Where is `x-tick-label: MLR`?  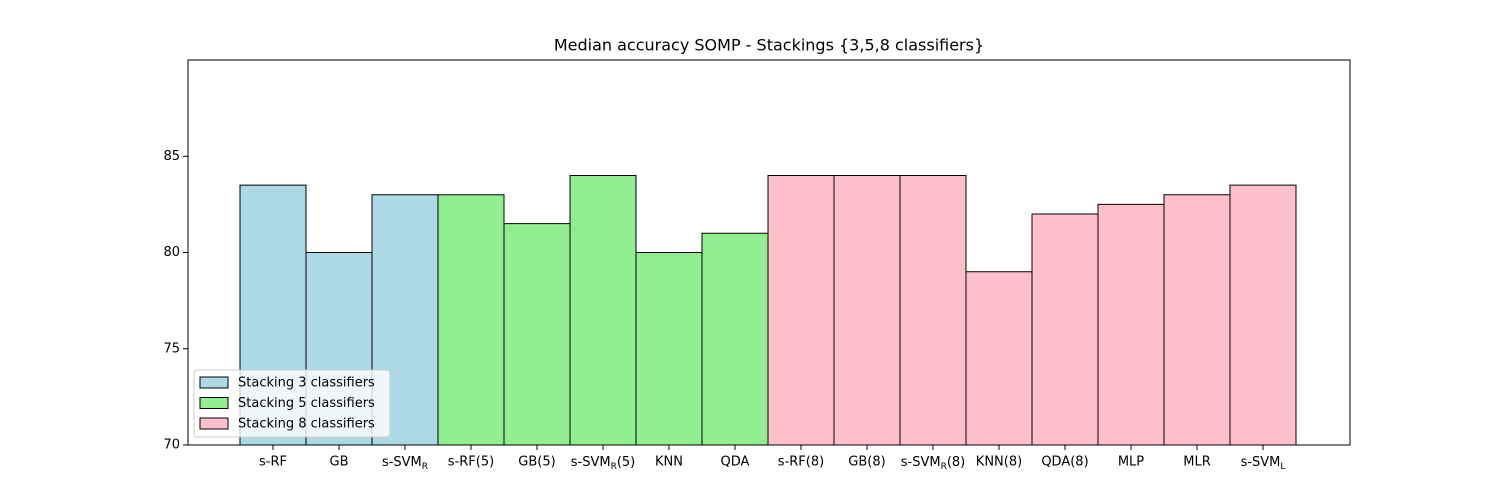
x-tick-label: MLR is located at coordinates (1197, 462).